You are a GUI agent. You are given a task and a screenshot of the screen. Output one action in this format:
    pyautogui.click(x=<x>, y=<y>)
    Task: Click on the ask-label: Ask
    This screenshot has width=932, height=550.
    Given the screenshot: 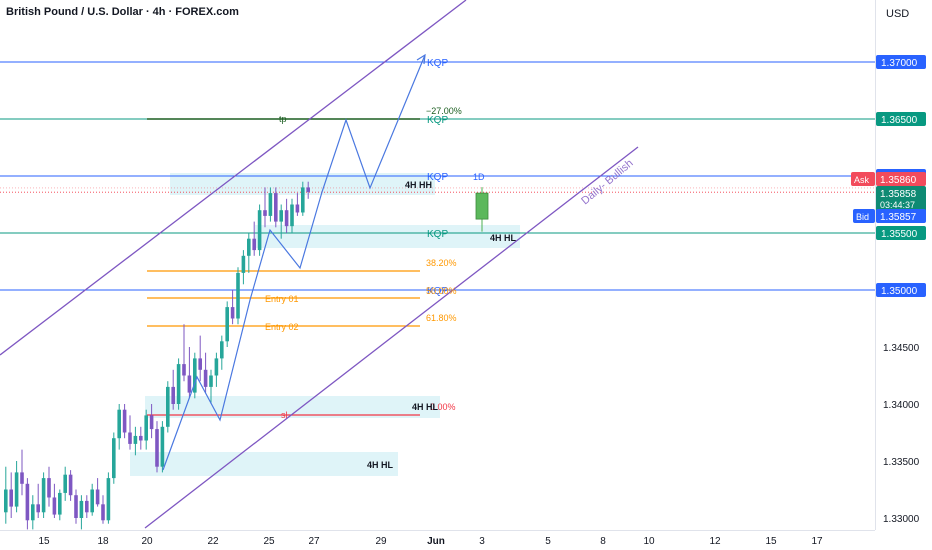 What is the action you would take?
    pyautogui.click(x=862, y=180)
    